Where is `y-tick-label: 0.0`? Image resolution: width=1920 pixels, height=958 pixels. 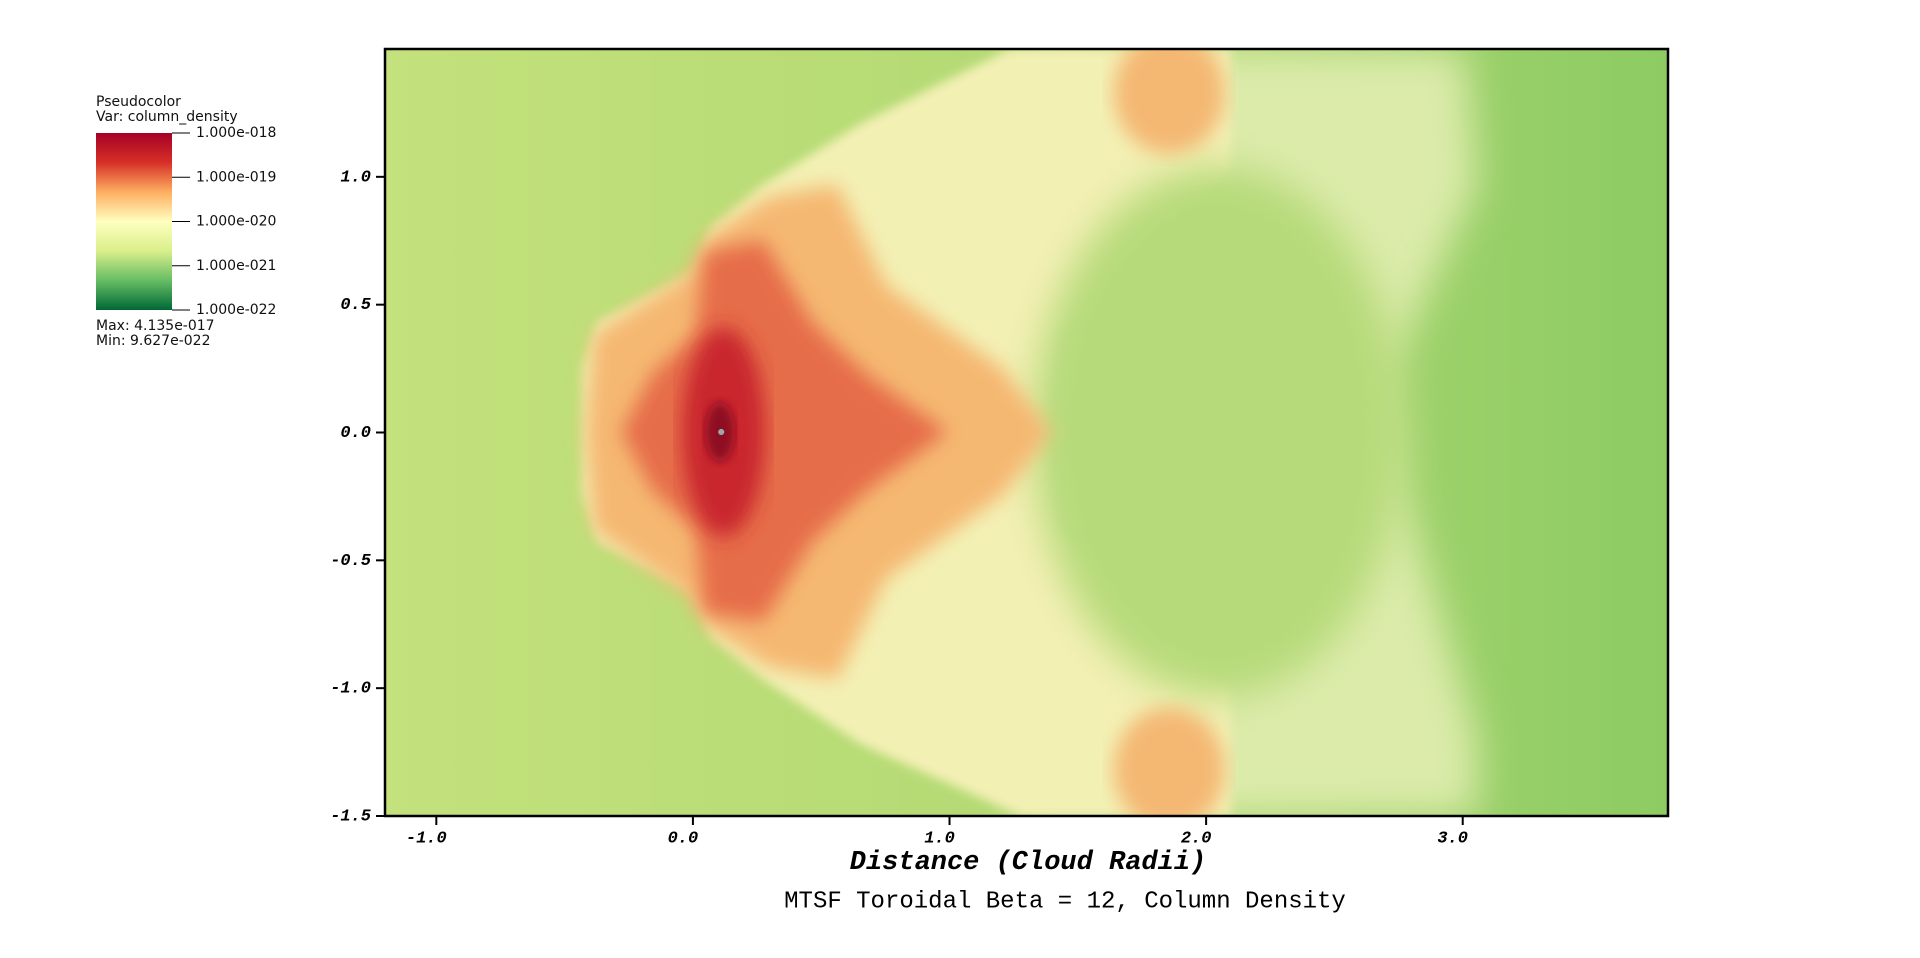 y-tick-label: 0.0 is located at coordinates (355, 433).